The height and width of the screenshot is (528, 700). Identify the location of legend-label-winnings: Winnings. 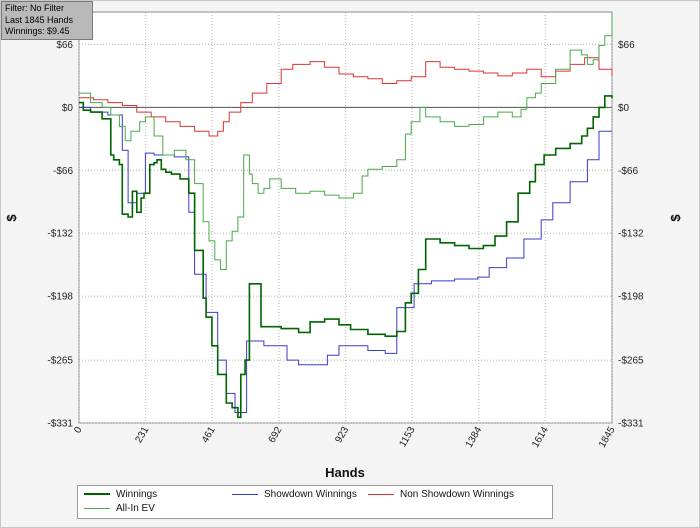
(137, 494).